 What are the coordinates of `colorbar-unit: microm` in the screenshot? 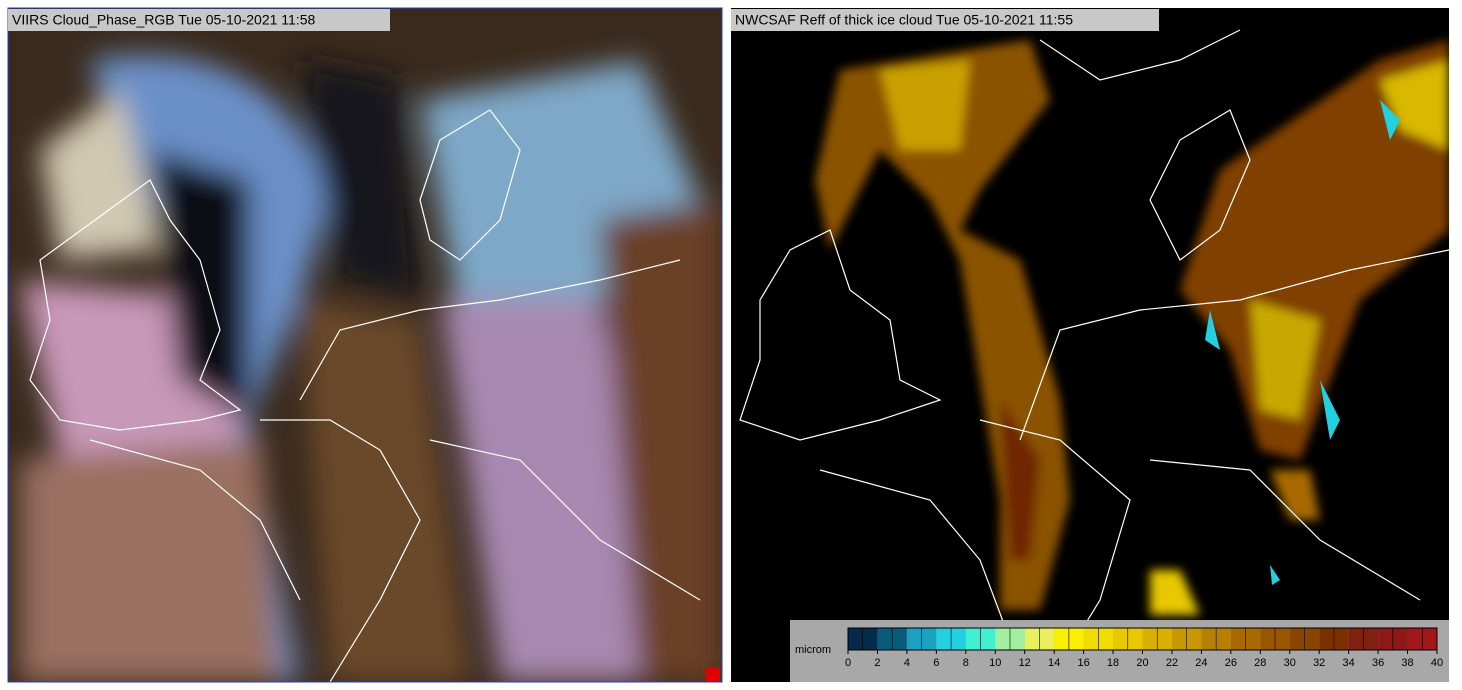 It's located at (813, 650).